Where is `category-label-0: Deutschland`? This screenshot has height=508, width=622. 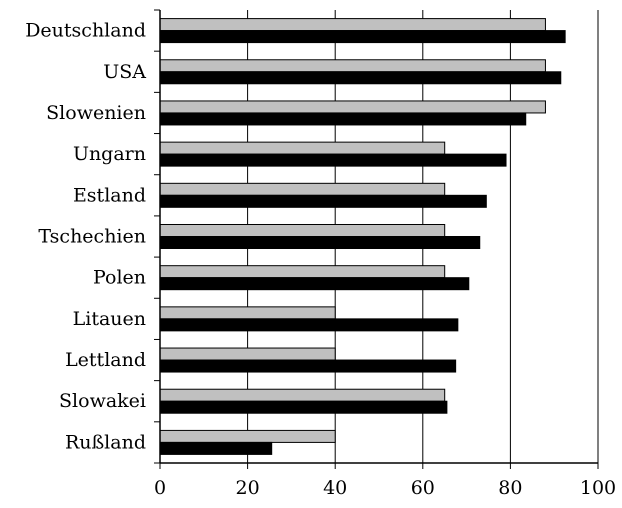
category-label-0: Deutschland is located at coordinates (85, 31).